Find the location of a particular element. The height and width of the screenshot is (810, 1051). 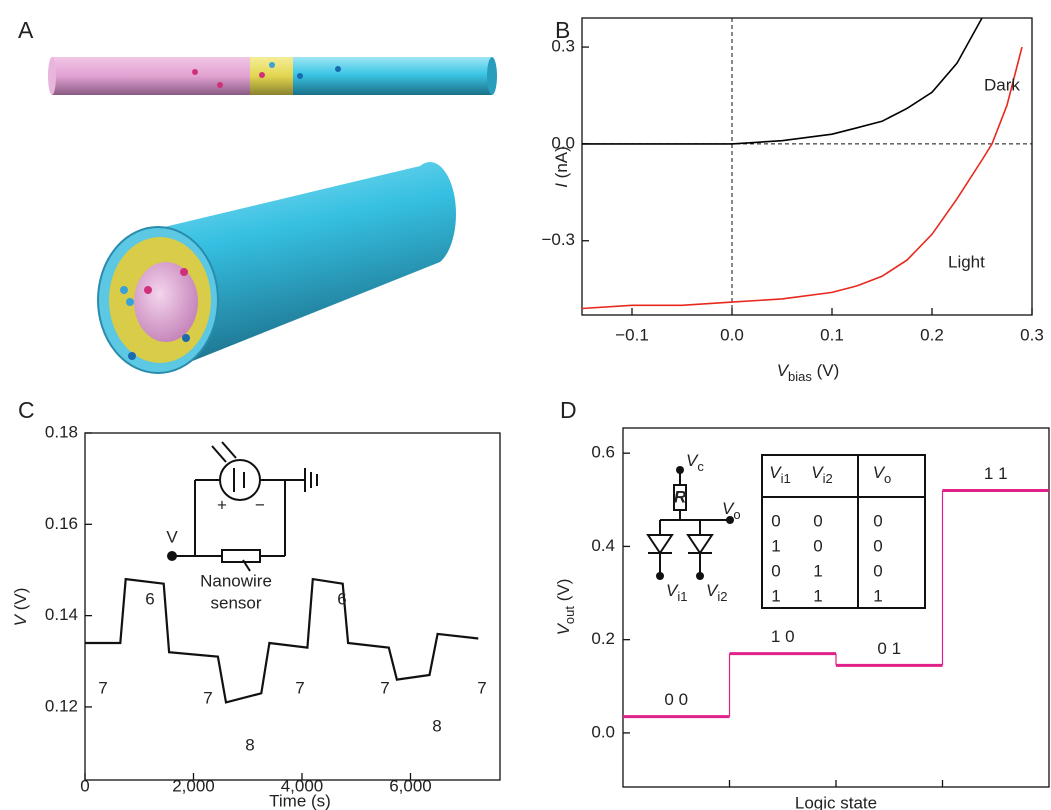

x-tick-label: 0.0 is located at coordinates (732, 334).